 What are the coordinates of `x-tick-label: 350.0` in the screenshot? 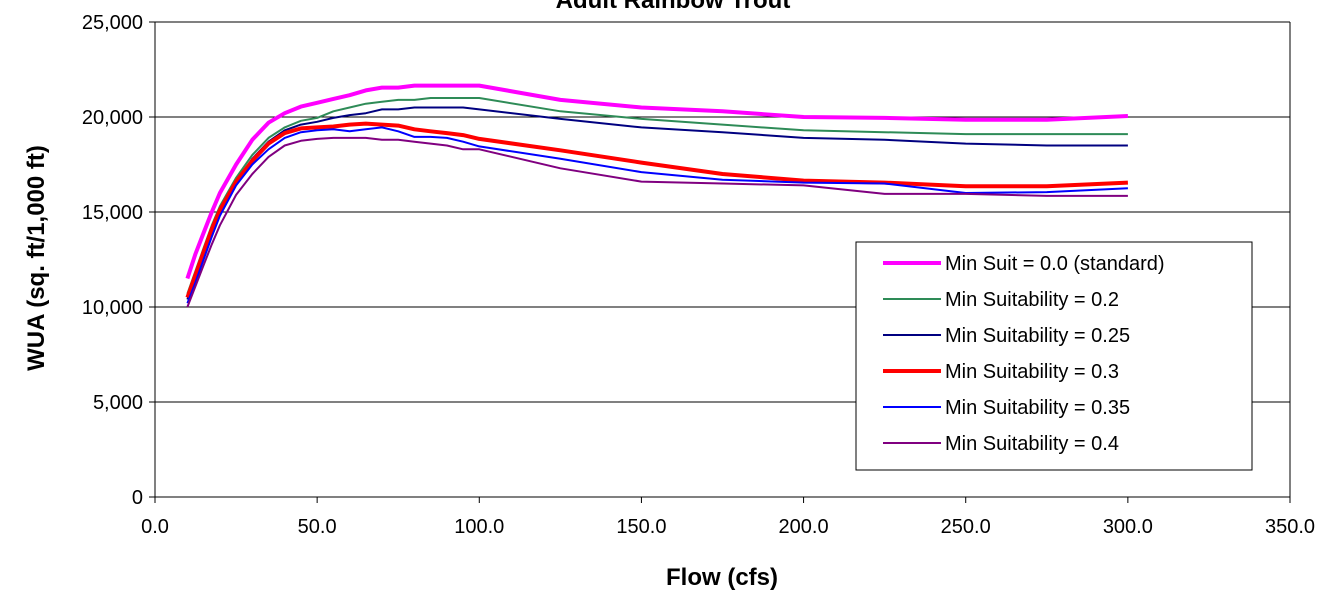 It's located at (1290, 527).